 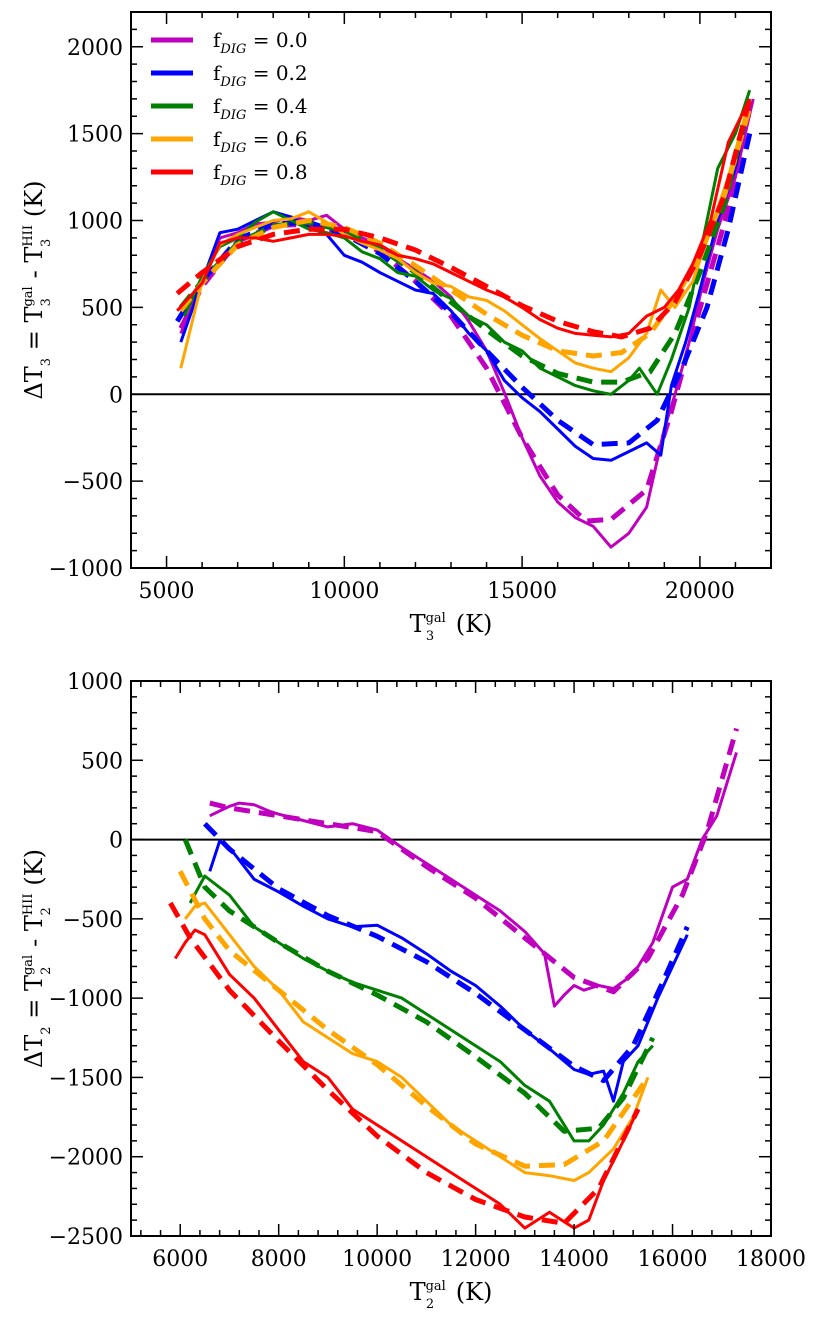 I want to click on y-tick-label: 1500, so click(x=95, y=135).